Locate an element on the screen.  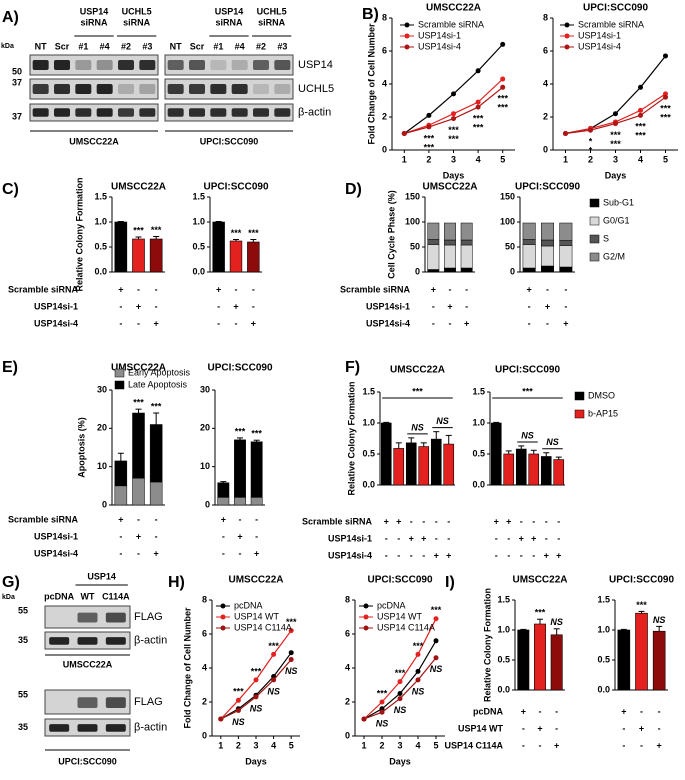
lane-group-label: USP14 is located at coordinates (101, 576).